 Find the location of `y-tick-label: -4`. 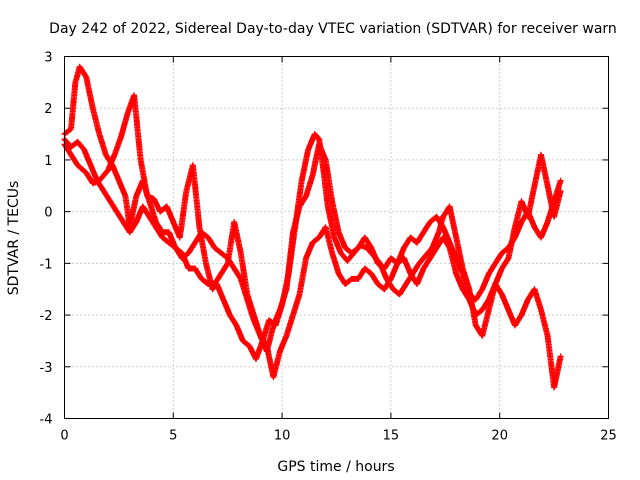

y-tick-label: -4 is located at coordinates (46, 420).